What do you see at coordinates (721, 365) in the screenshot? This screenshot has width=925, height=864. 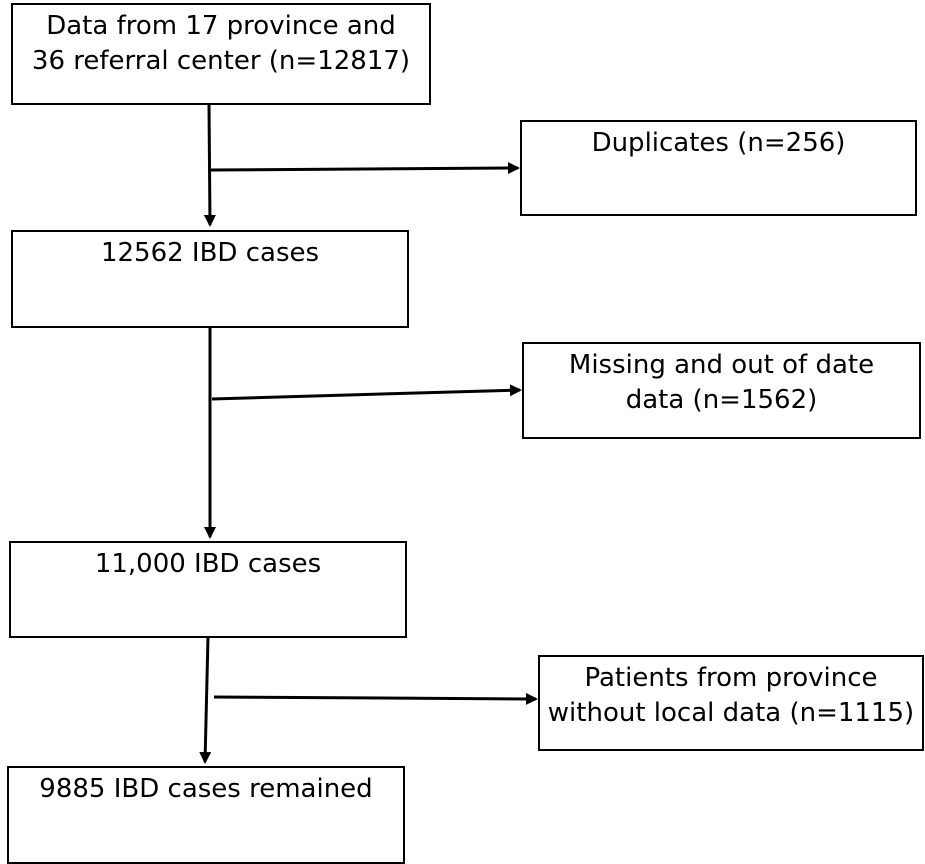 I see `box-missing-data-line-1: Missing and out of date` at bounding box center [721, 365].